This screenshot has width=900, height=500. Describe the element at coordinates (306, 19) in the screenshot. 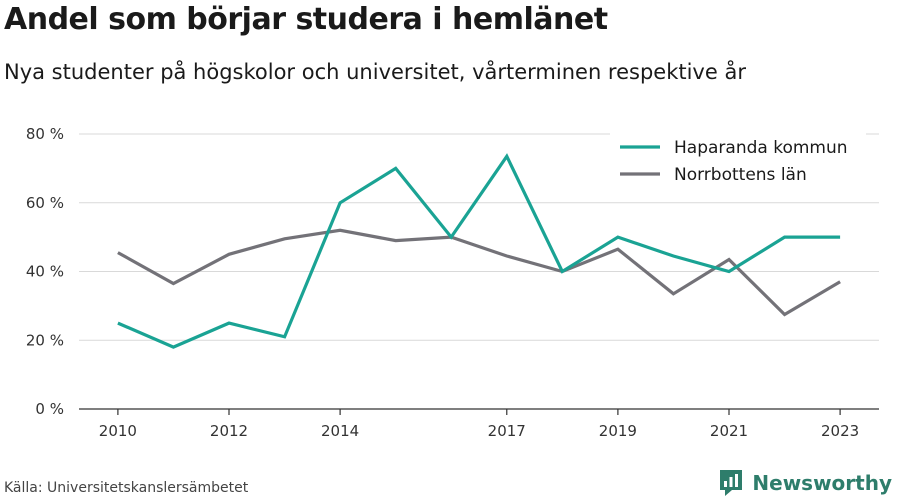

I see `chart-title: Andel som börjar studera i hemlänet` at that location.